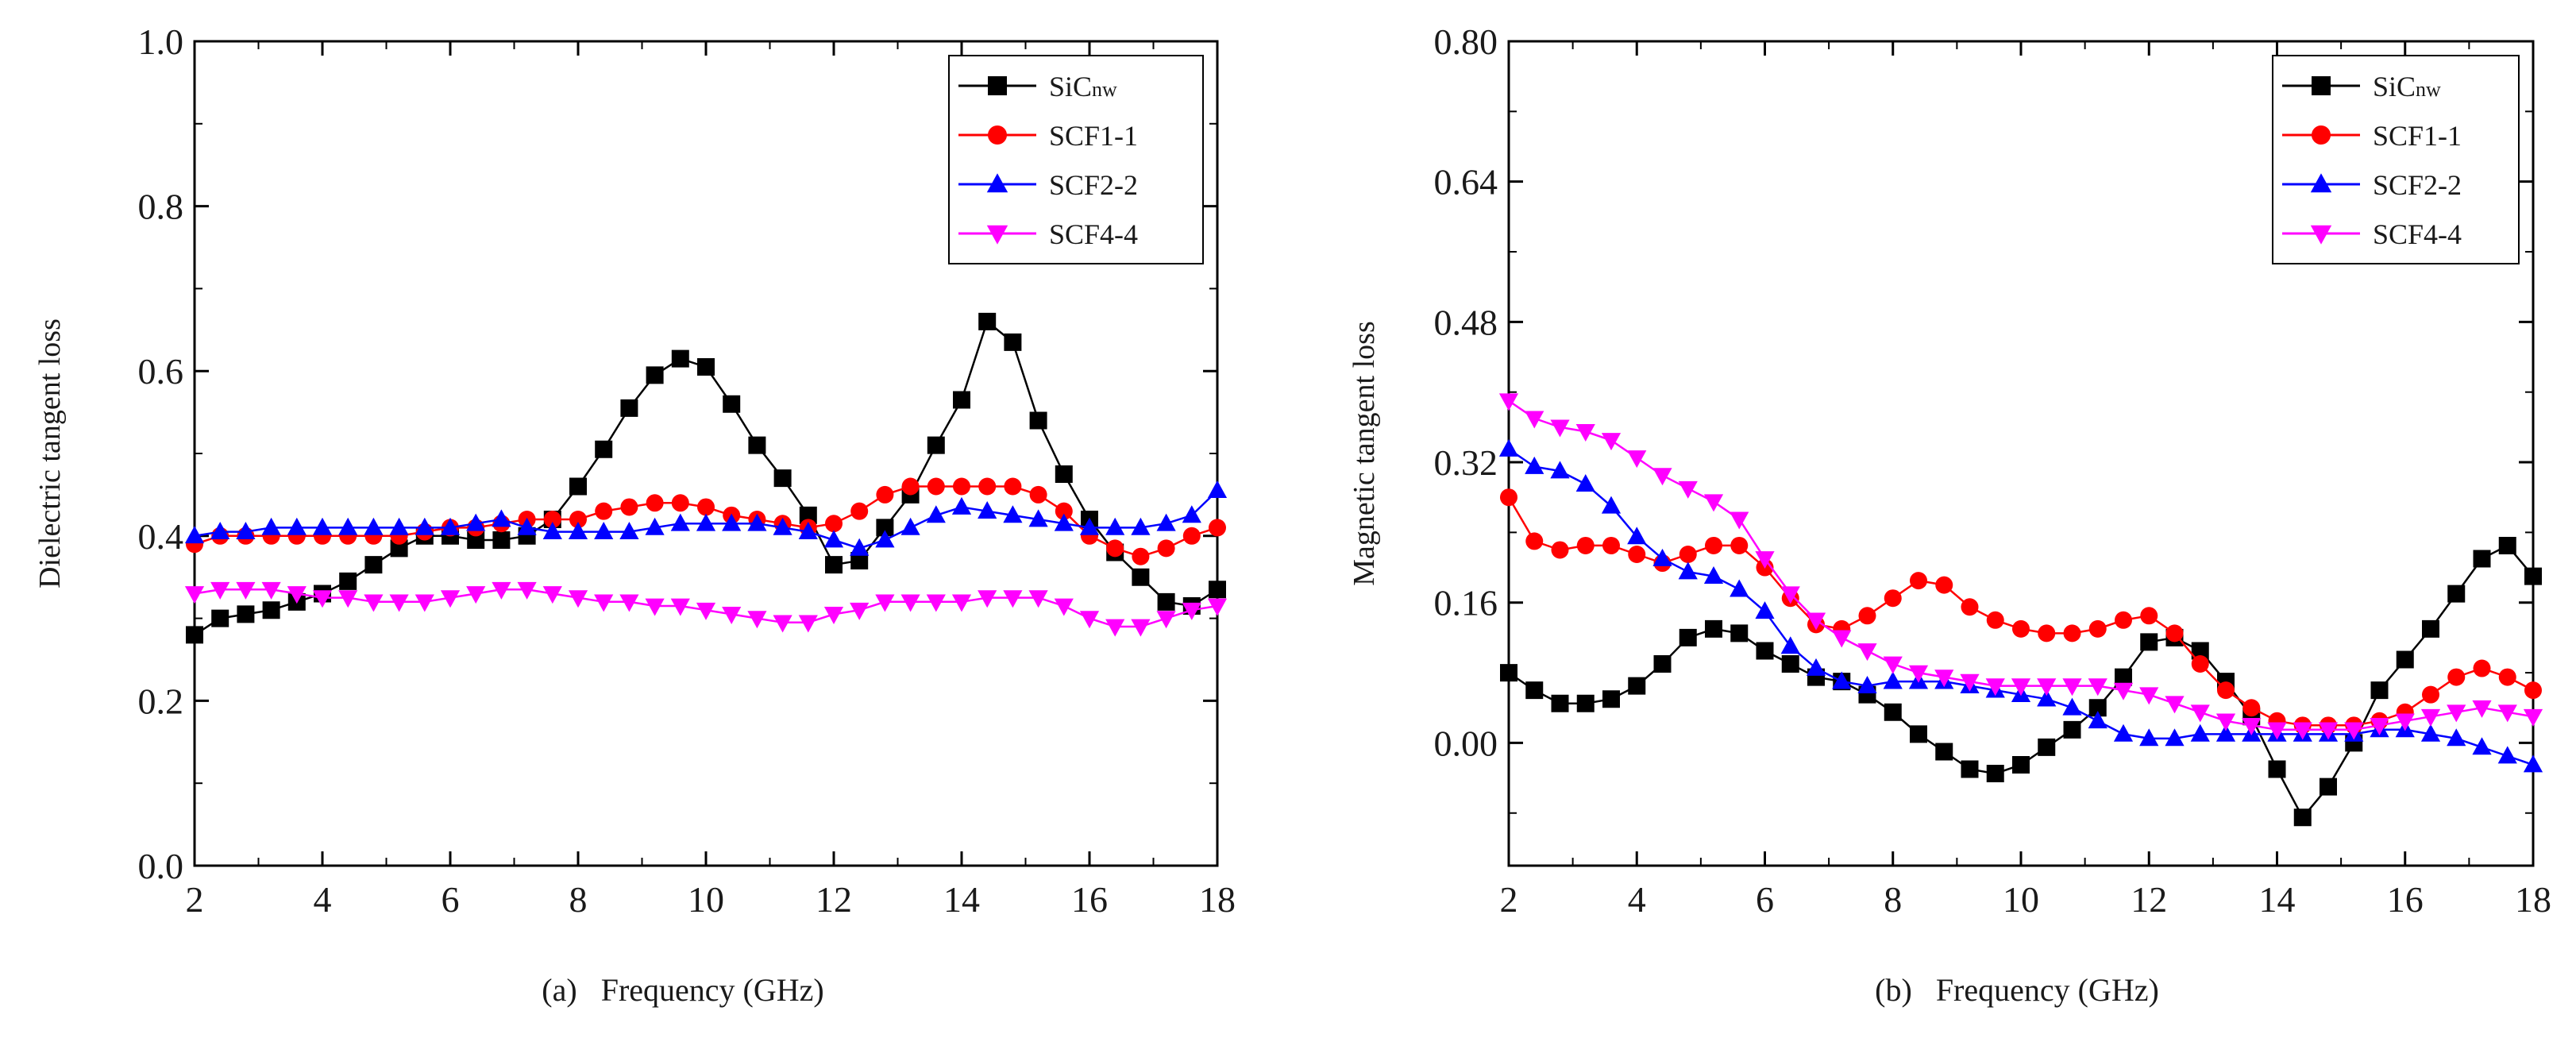 This screenshot has height=1038, width=2576. I want to click on x-tick-label: 14, so click(961, 899).